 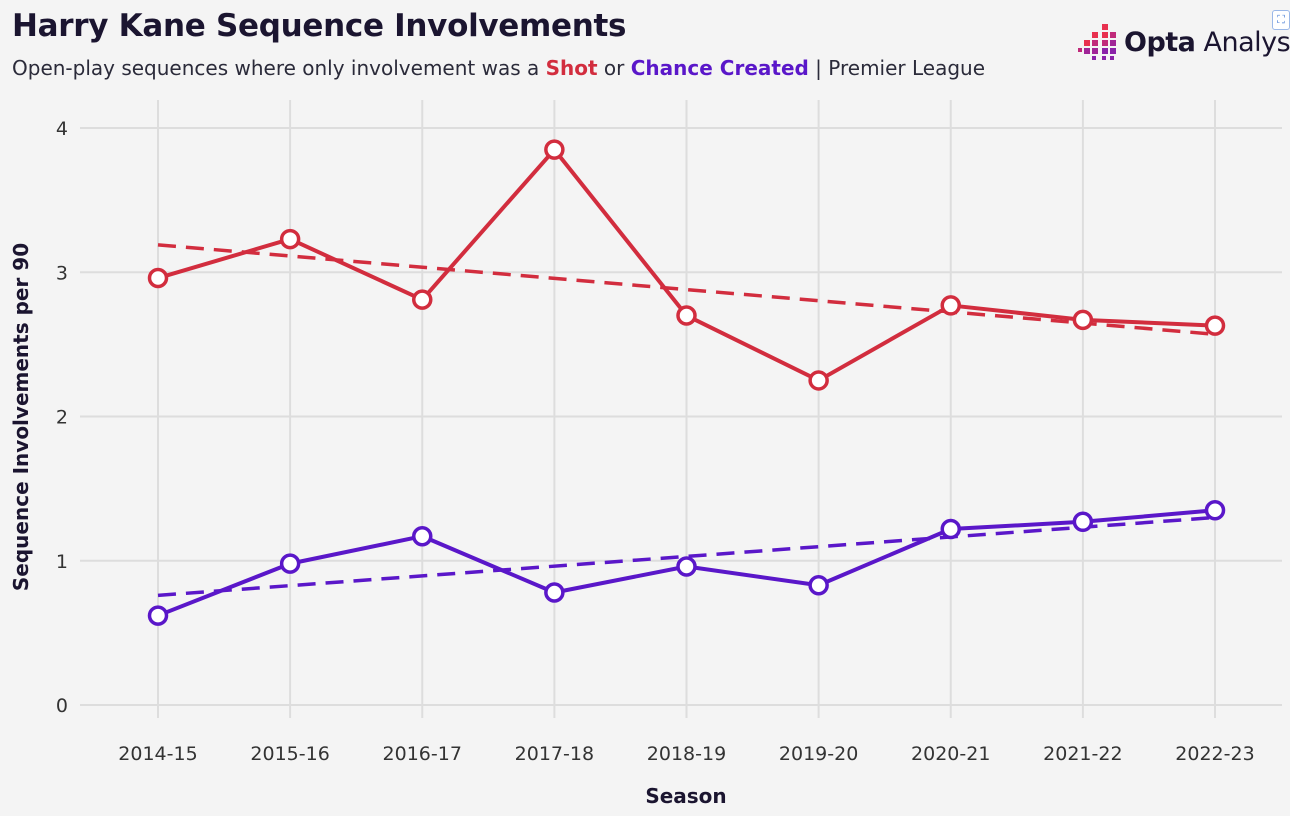 What do you see at coordinates (1242, 42) in the screenshot?
I see `brand-analyst: Analyst` at bounding box center [1242, 42].